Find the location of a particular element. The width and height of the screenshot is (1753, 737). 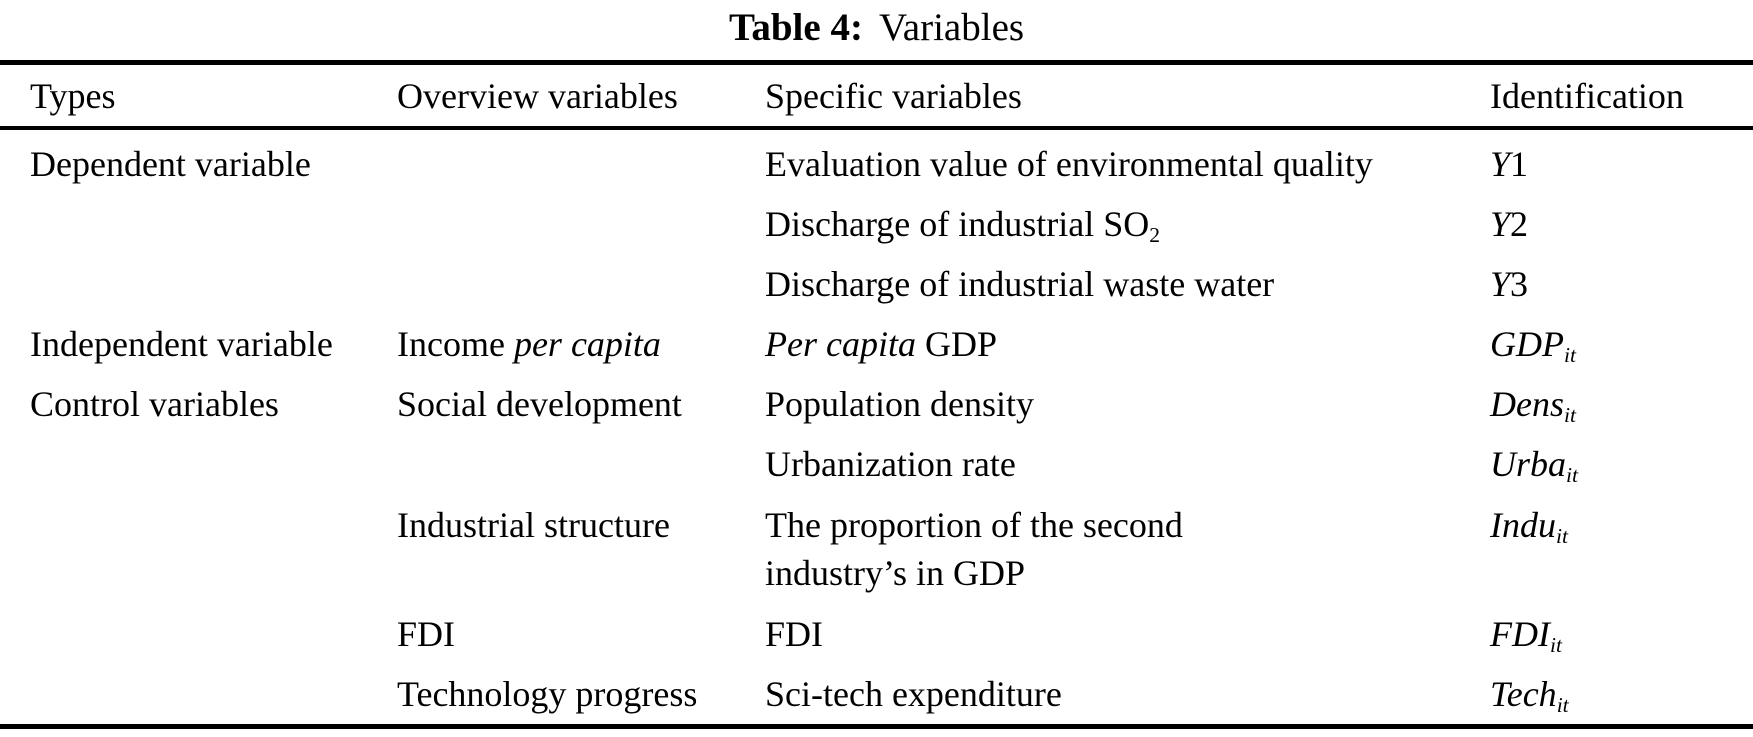

cell-specific-variable: Urbanization rate is located at coordinates (1127, 464).